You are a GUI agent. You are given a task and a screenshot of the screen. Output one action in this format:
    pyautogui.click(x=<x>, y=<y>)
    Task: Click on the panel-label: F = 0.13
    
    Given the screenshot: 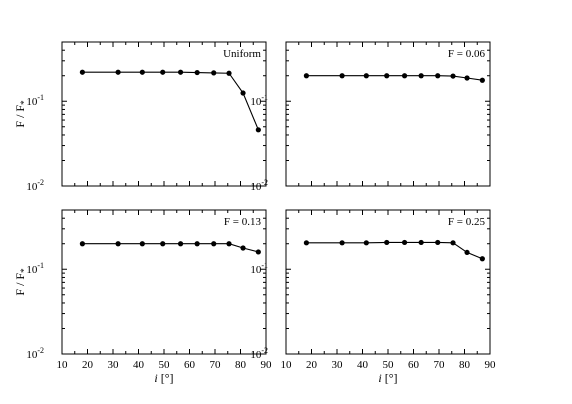 What is the action you would take?
    pyautogui.click(x=243, y=222)
    